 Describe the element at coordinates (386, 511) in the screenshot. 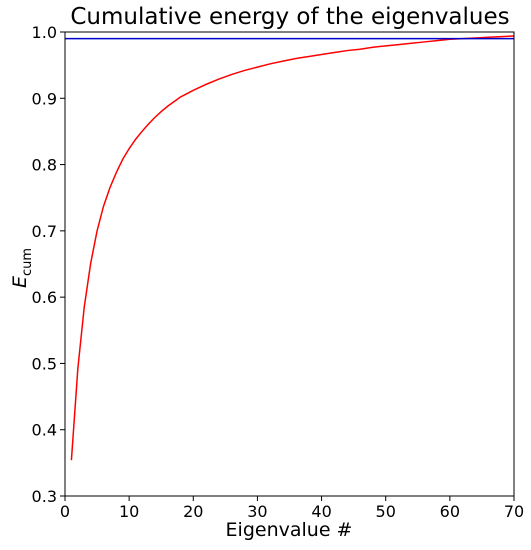

I see `x-tick-label: 50` at that location.